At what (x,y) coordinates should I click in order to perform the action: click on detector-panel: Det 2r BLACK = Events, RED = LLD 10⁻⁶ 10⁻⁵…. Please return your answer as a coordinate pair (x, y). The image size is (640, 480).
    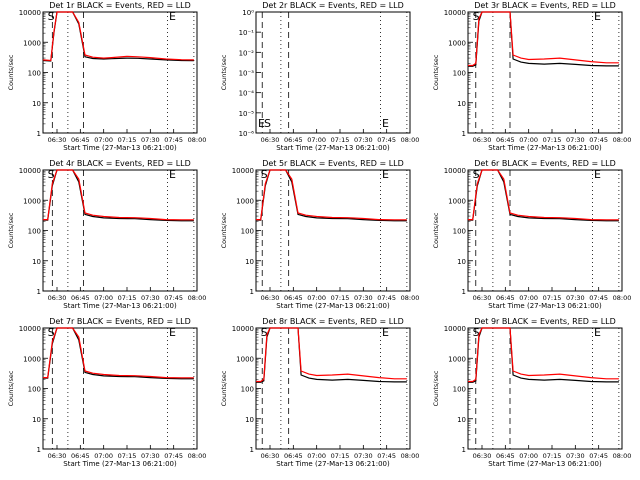
    Looking at the image, I should click on (319, 76).